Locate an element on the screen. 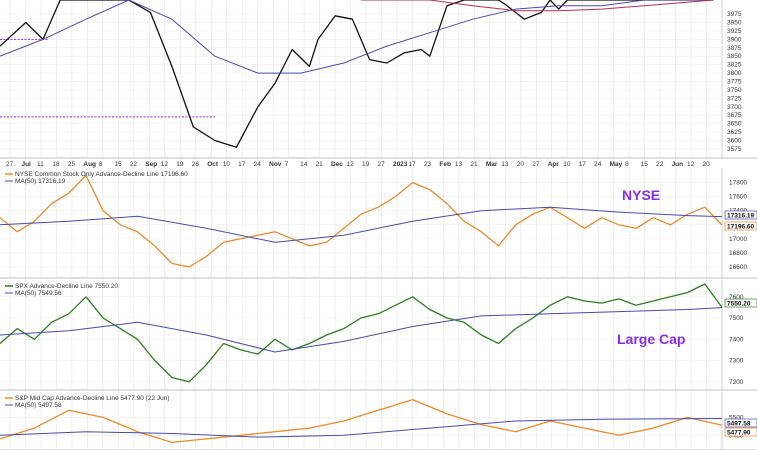  x-tick-label: 24 is located at coordinates (598, 164).